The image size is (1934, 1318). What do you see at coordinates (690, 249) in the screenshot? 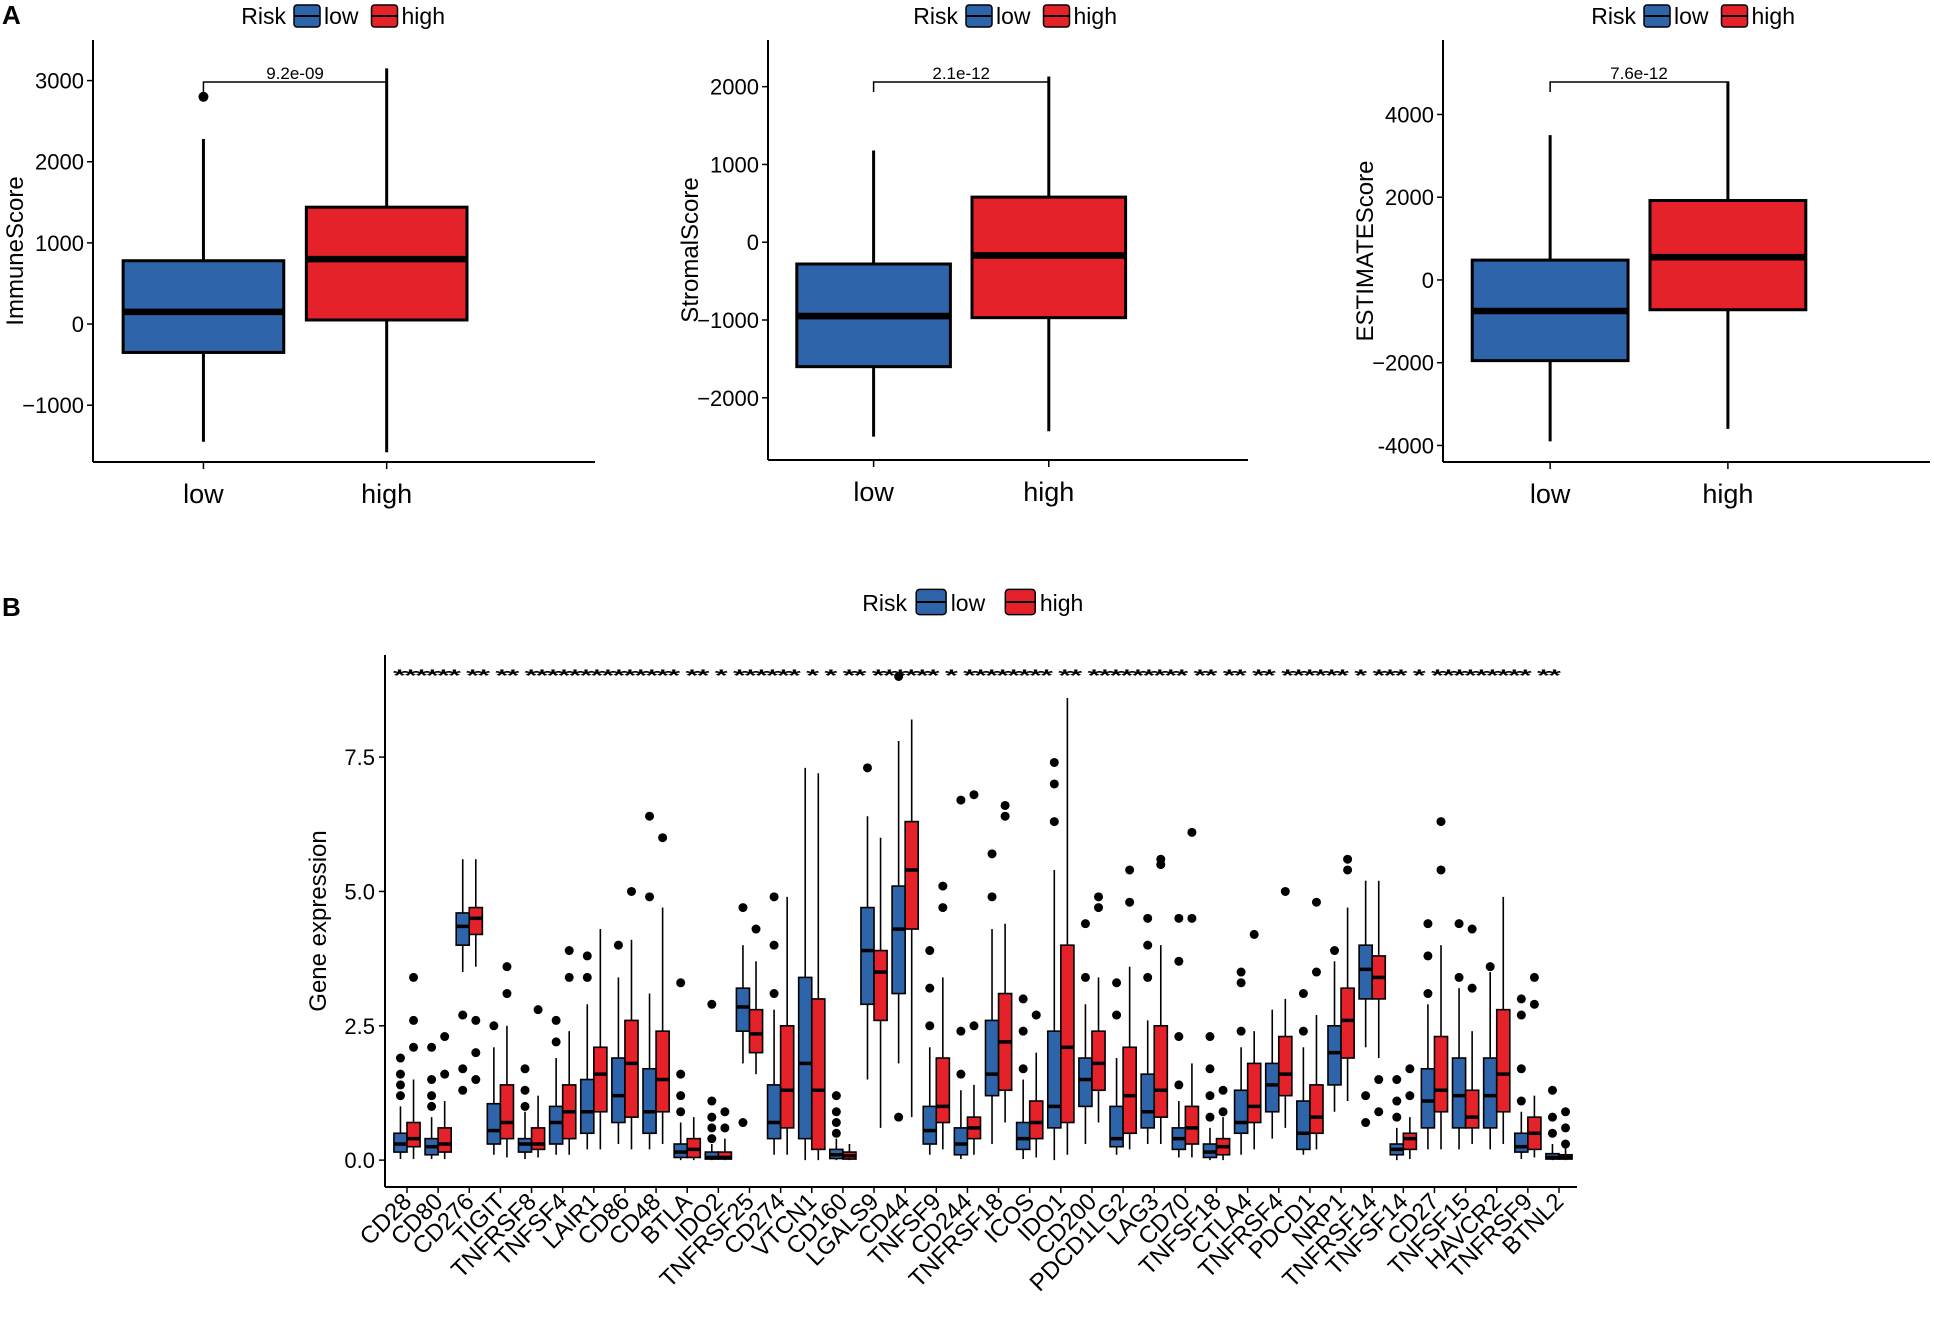
I see `y-axis-title: StromalScore` at bounding box center [690, 249].